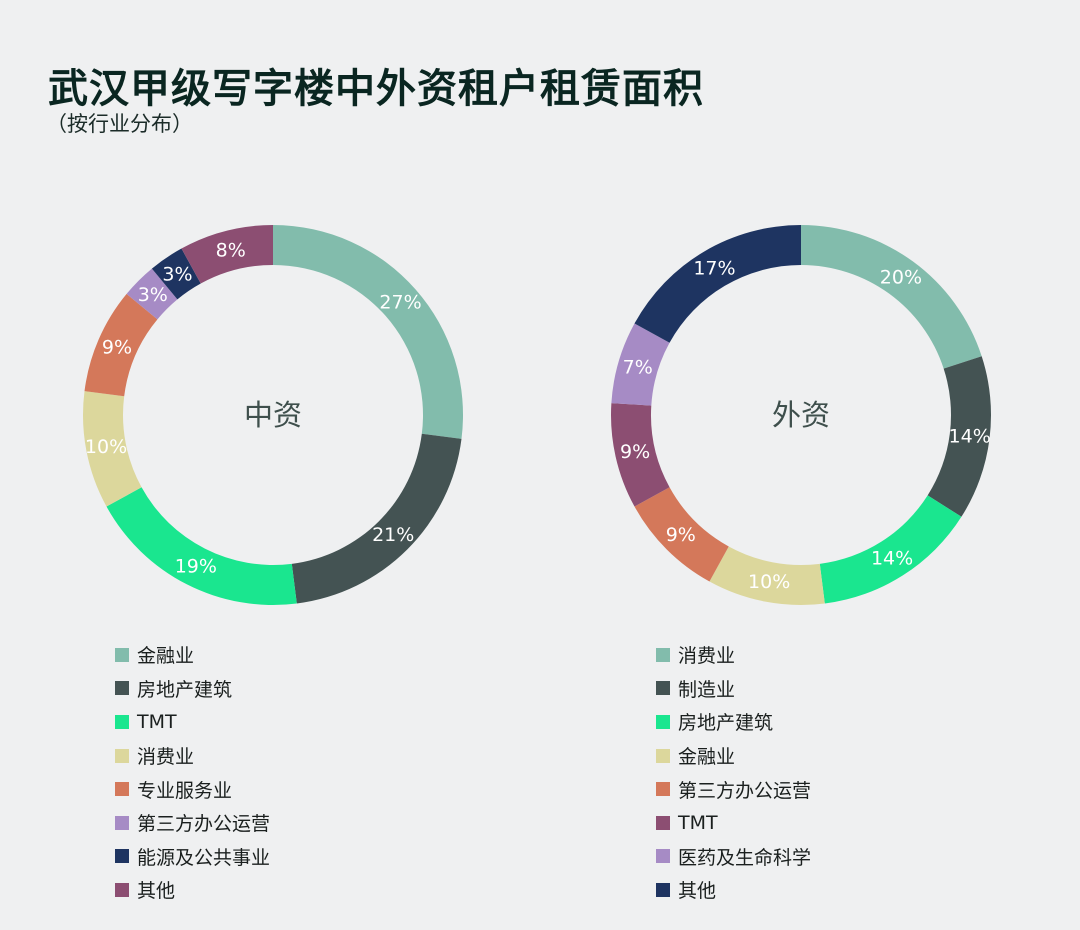 The height and width of the screenshot is (930, 1080). Describe the element at coordinates (901, 277) in the screenshot. I see `slice-data-label: 20%` at that location.